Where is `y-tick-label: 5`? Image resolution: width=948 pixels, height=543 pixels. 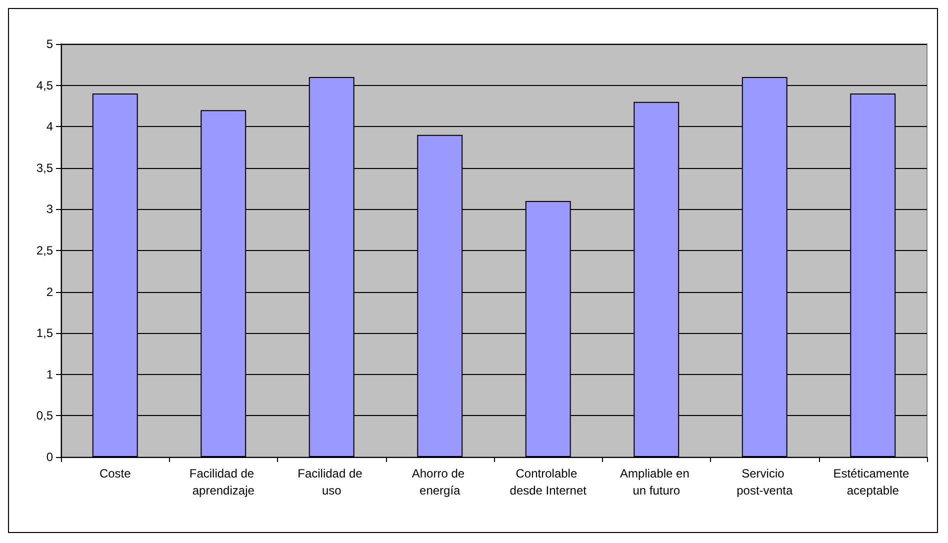 y-tick-label: 5 is located at coordinates (50, 44).